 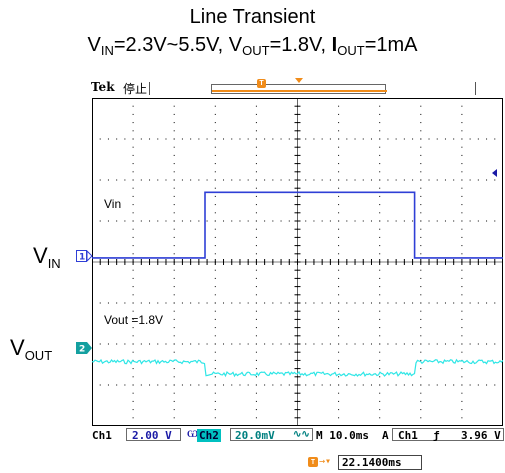 I want to click on ch1-ground-marker-icon: 1, so click(x=84, y=256).